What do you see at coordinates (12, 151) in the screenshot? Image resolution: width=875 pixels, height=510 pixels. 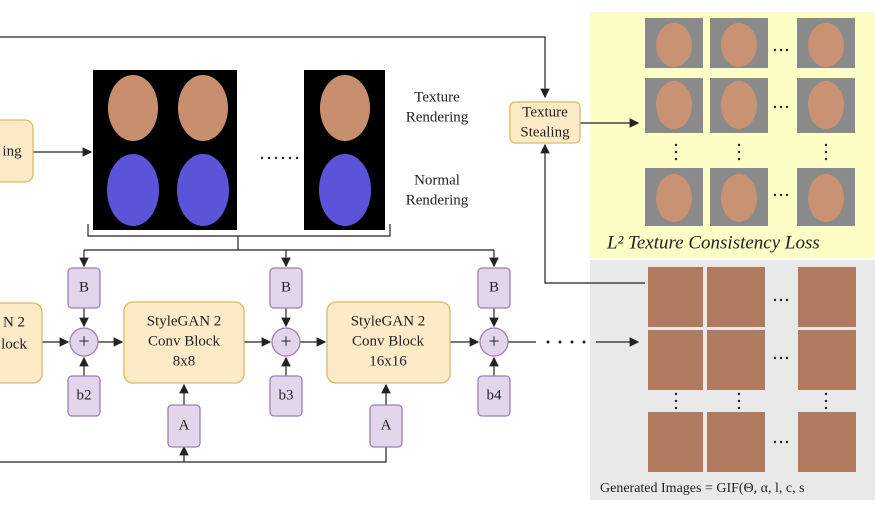 I see `box-label: ing` at bounding box center [12, 151].